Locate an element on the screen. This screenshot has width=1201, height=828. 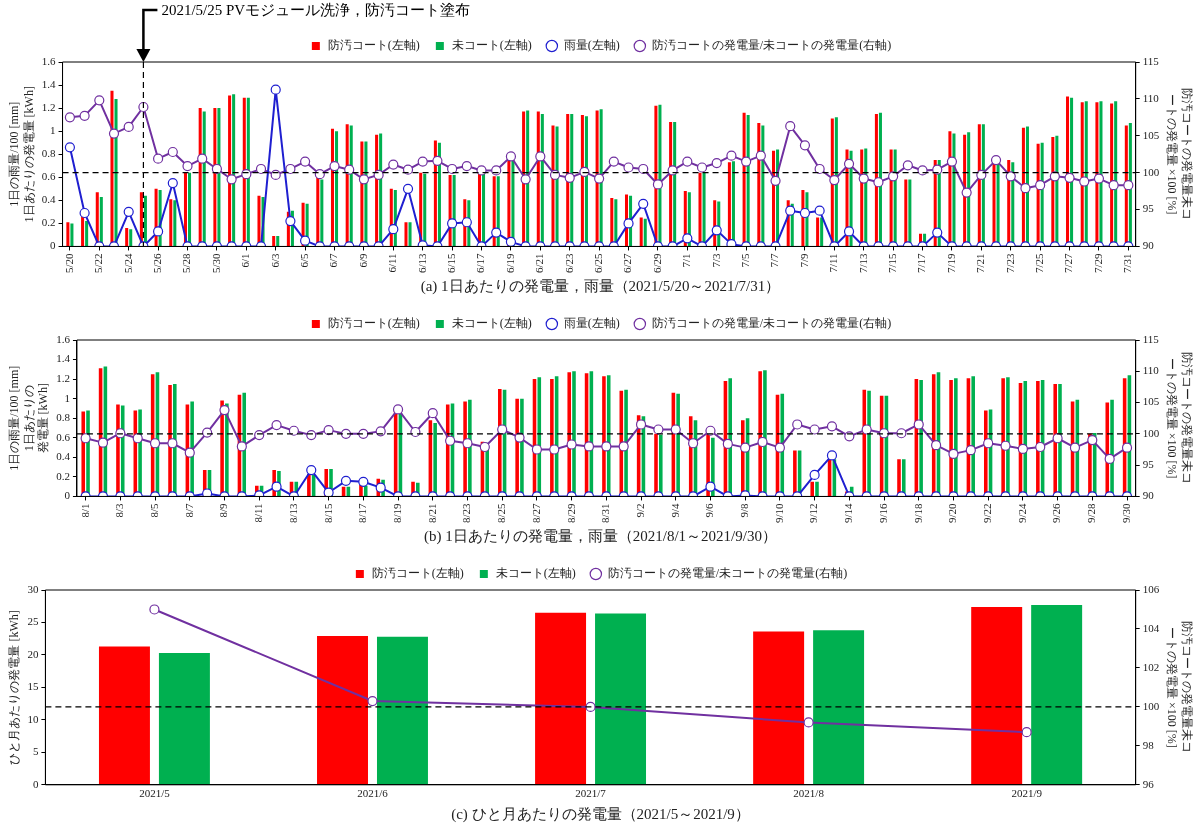
y-tick-label: 10 is located at coordinates (33, 718).